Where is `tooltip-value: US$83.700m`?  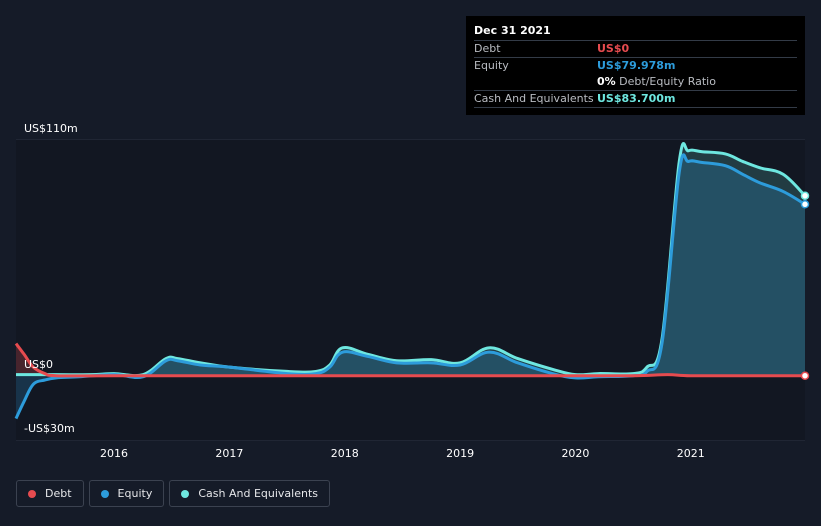
tooltip-value: US$83.700m is located at coordinates (636, 98).